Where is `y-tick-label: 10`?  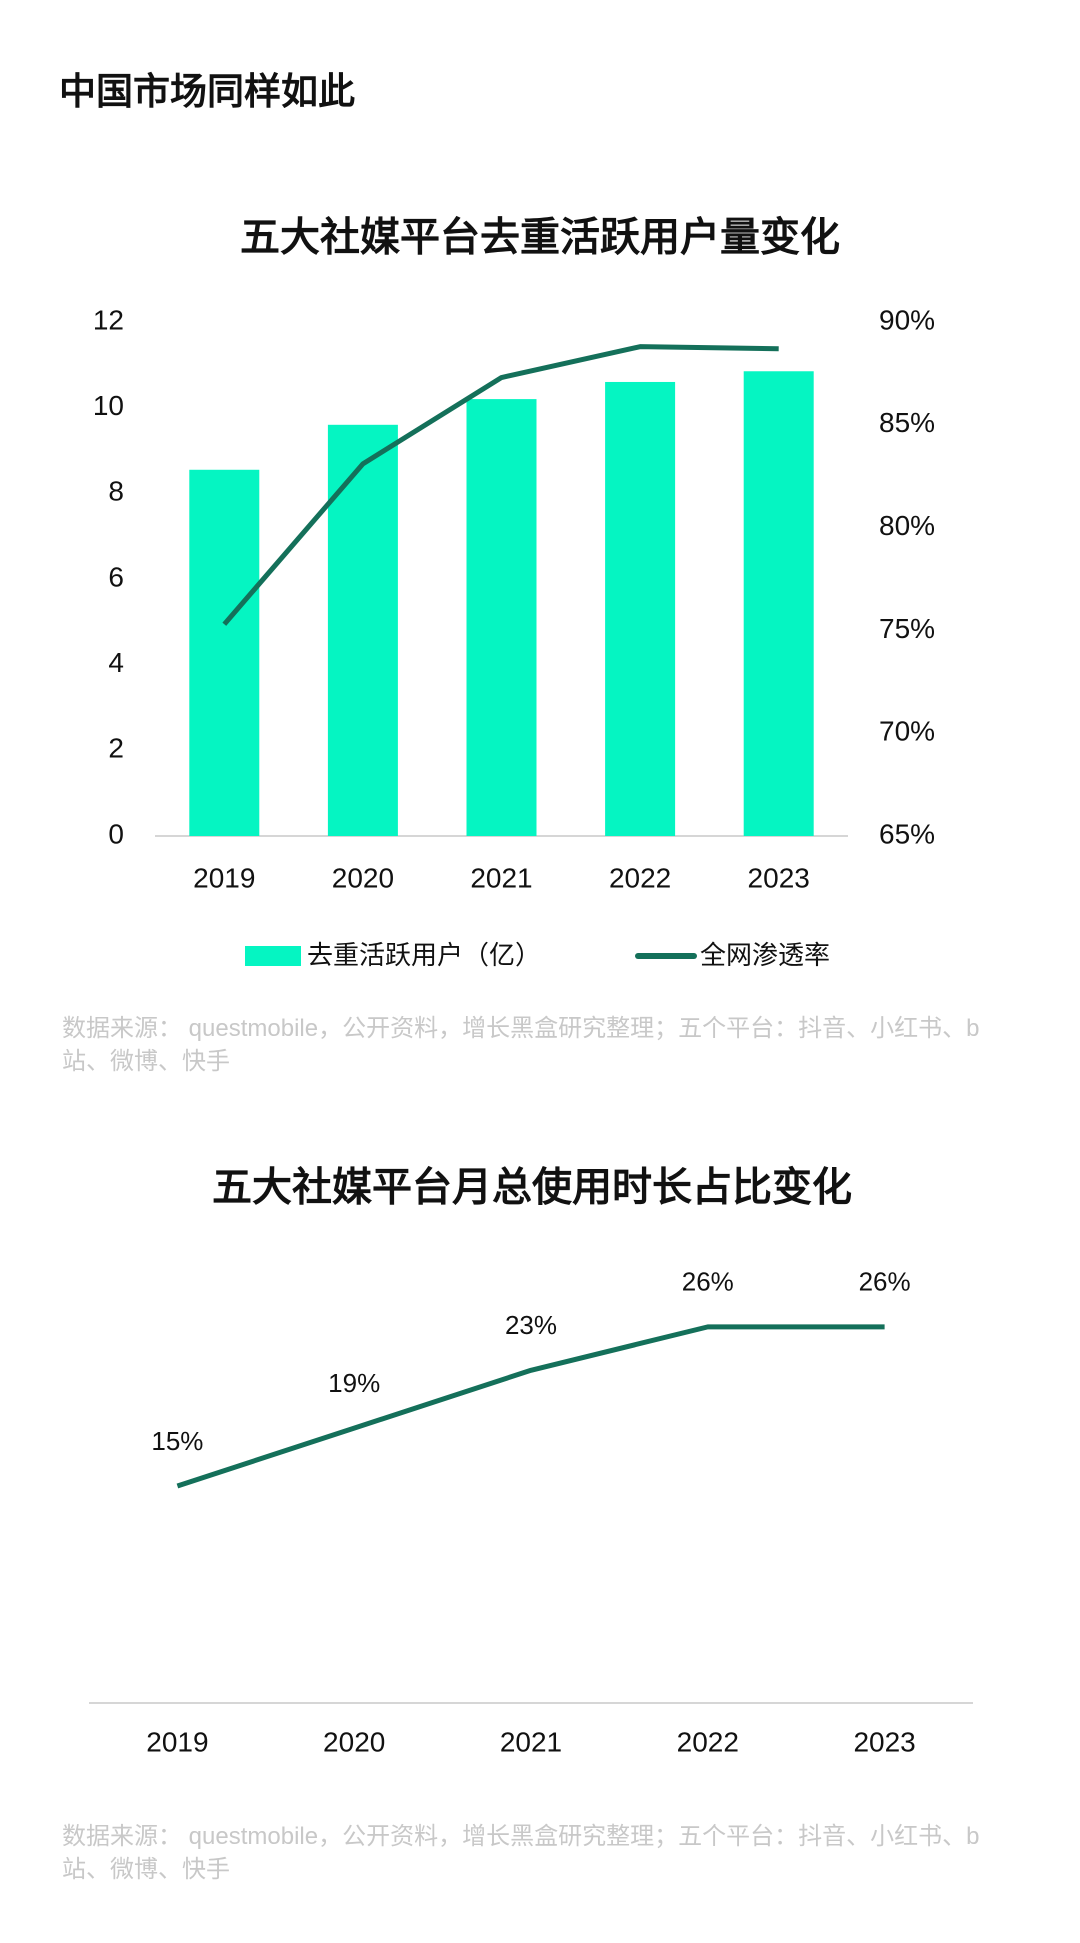
y-tick-label: 10 is located at coordinates (108, 405).